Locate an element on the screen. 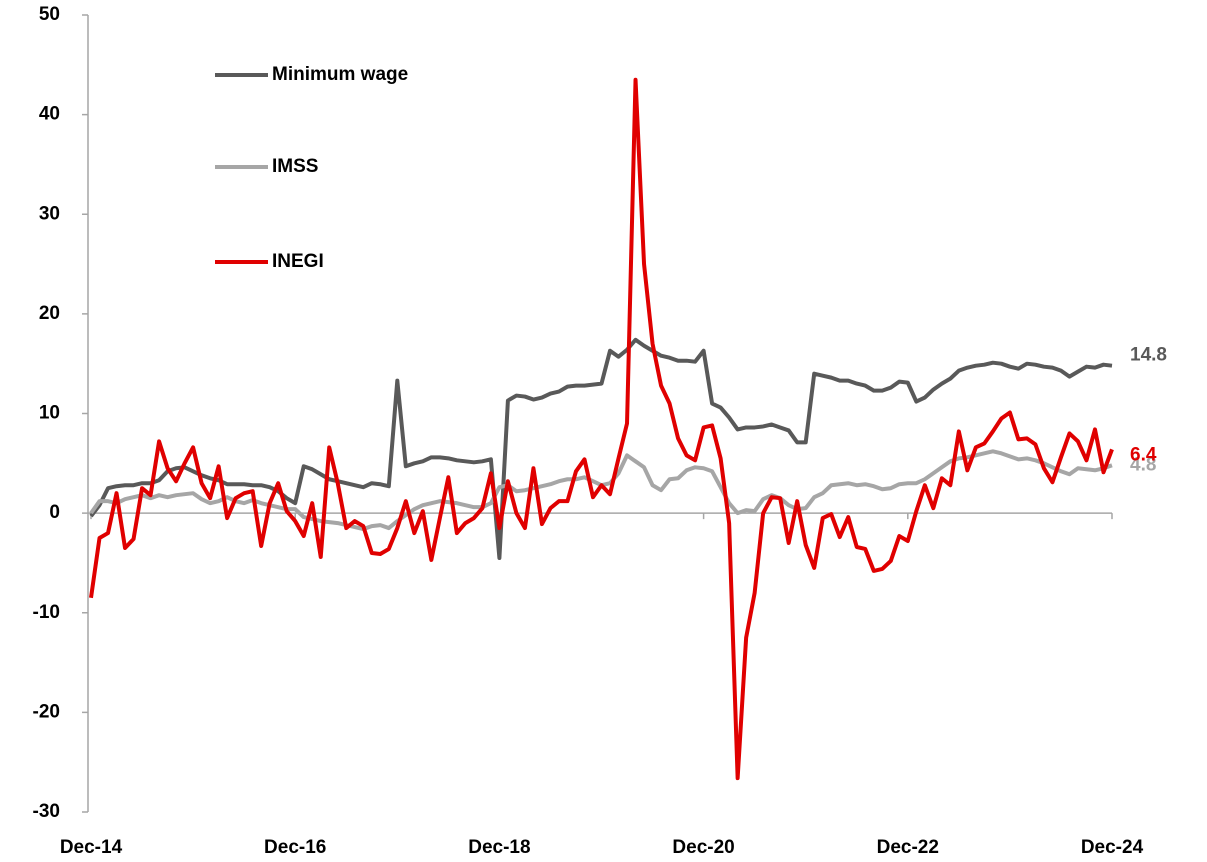 The height and width of the screenshot is (862, 1207). x-tick-label: Dec-24 is located at coordinates (1112, 847).